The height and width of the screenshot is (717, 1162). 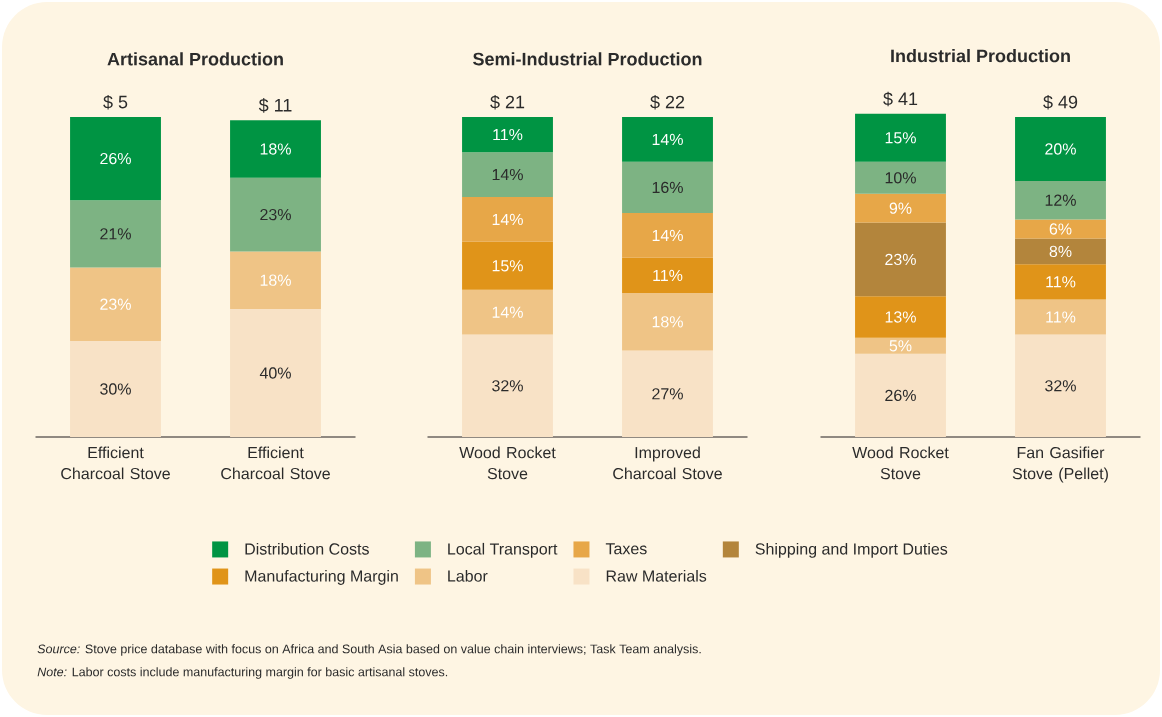 I want to click on legend-label: Distribution Costs, so click(x=307, y=548).